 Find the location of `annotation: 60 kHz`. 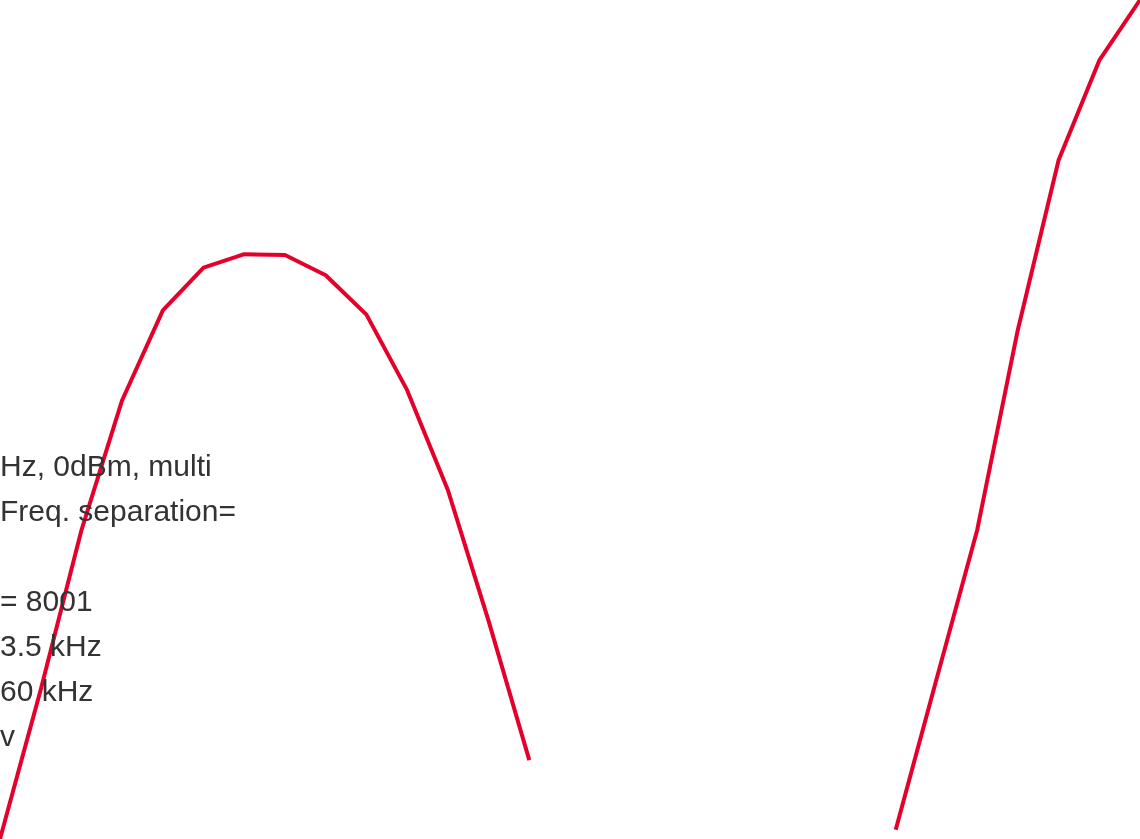

annotation: 60 kHz is located at coordinates (47, 691).